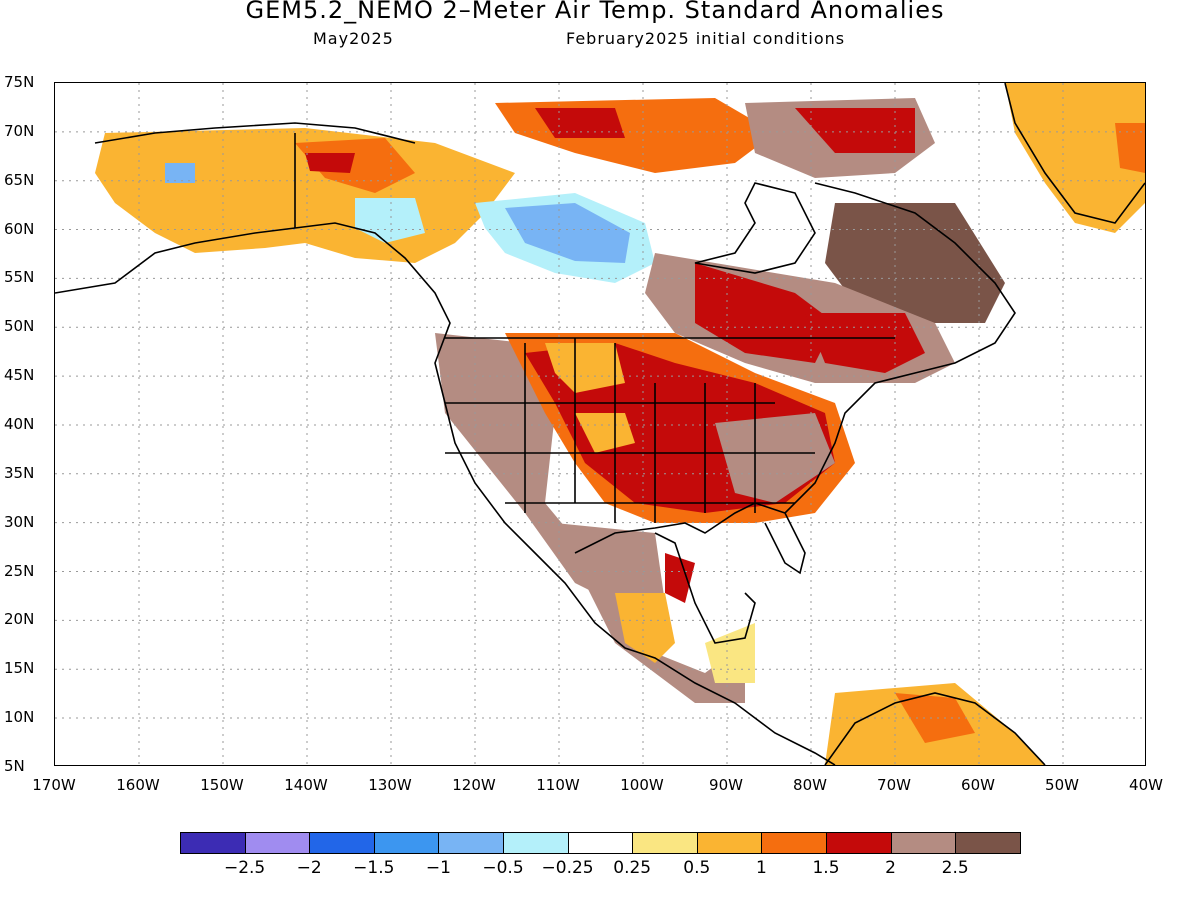 This screenshot has height=900, width=1200. What do you see at coordinates (1146, 785) in the screenshot?
I see `lon-tick-label: 40W` at bounding box center [1146, 785].